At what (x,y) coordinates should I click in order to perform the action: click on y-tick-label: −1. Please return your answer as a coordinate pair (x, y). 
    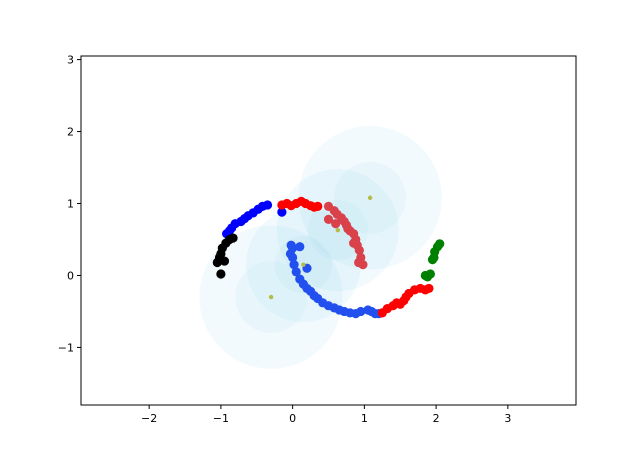
    Looking at the image, I should click on (66, 347).